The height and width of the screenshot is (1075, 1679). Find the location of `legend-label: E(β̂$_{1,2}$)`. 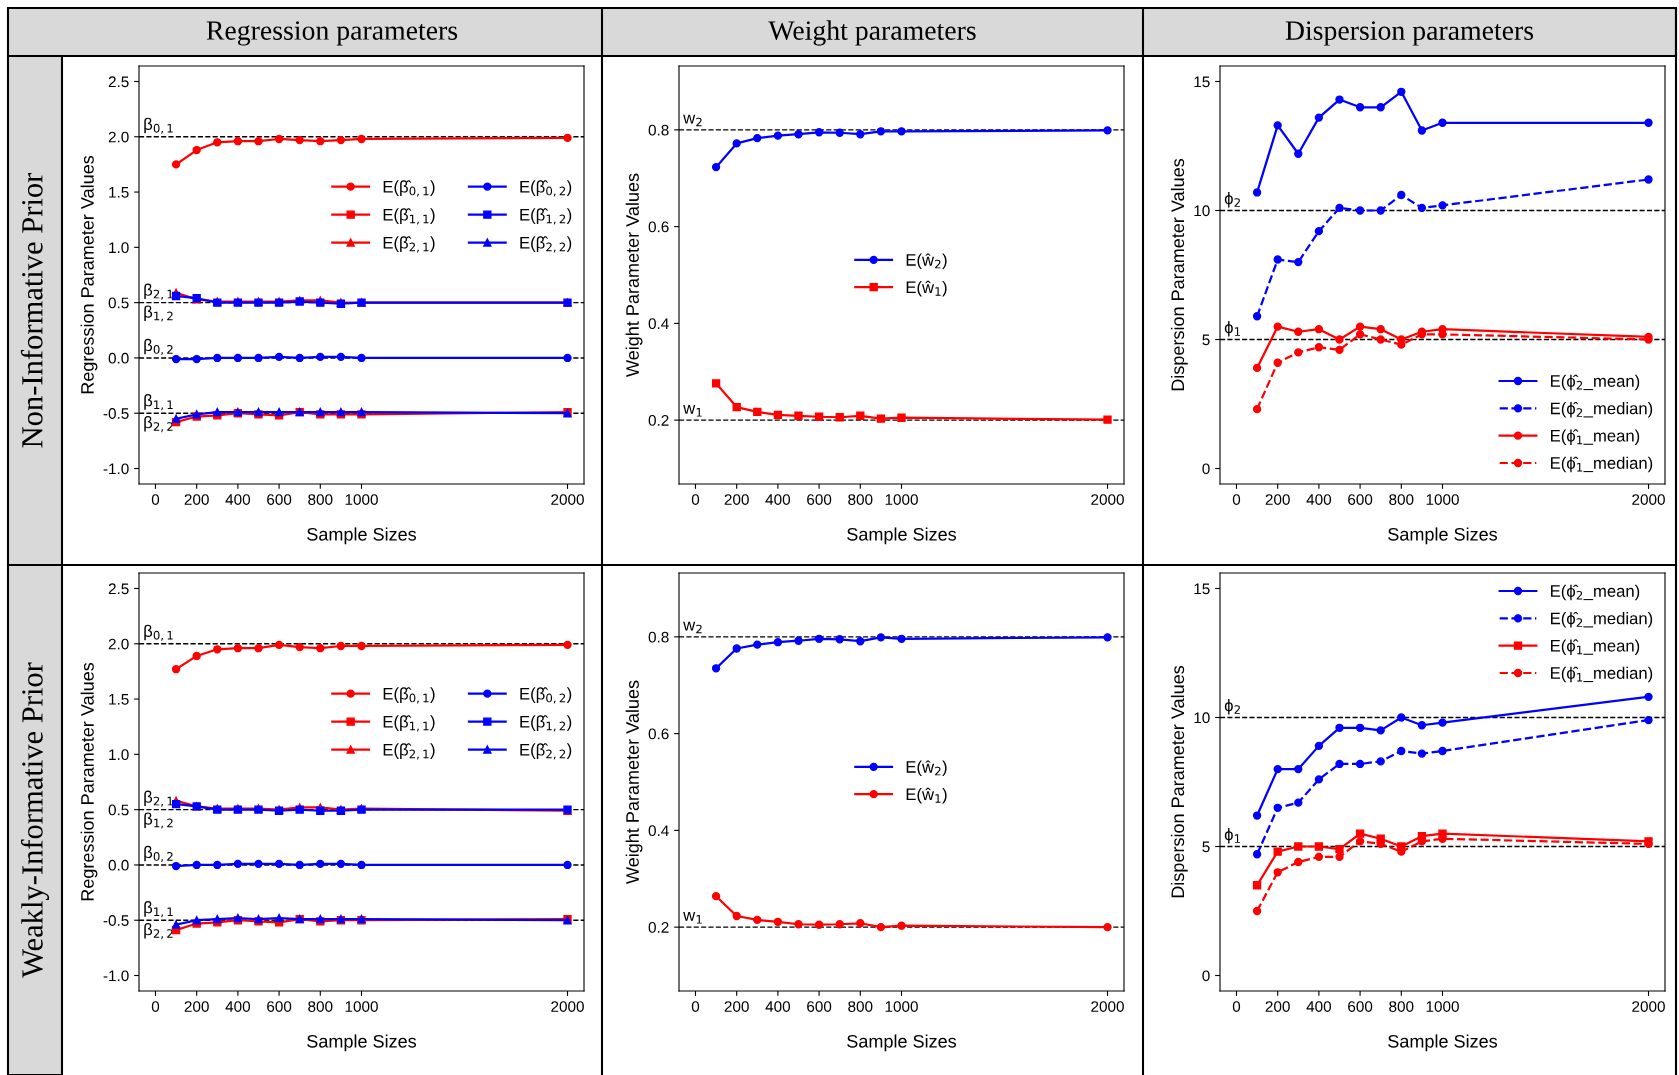

legend-label: E(β̂$_{1,2}$) is located at coordinates (546, 216).